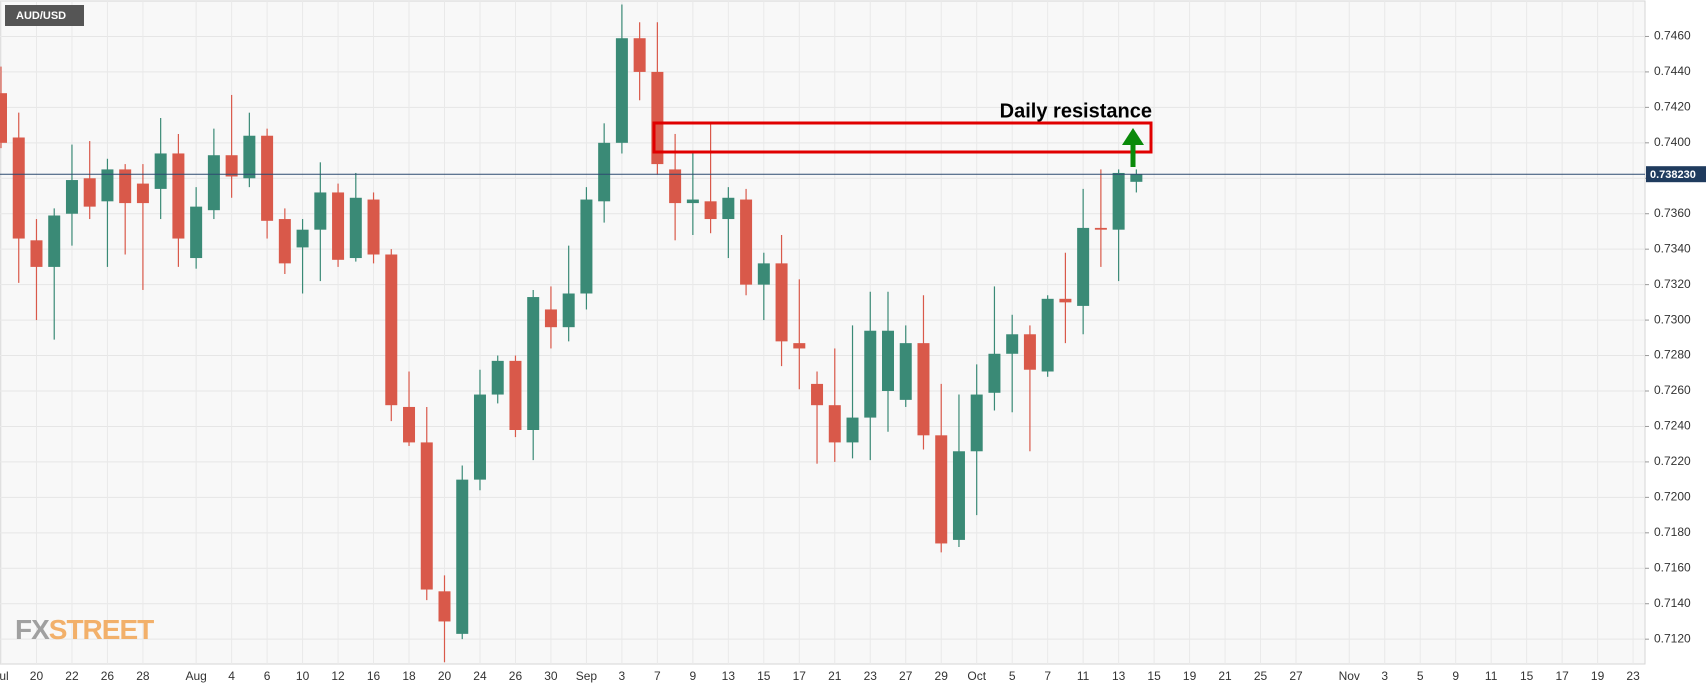 This screenshot has width=1707, height=687. I want to click on y-tick-label: 0.7260, so click(1672, 390).